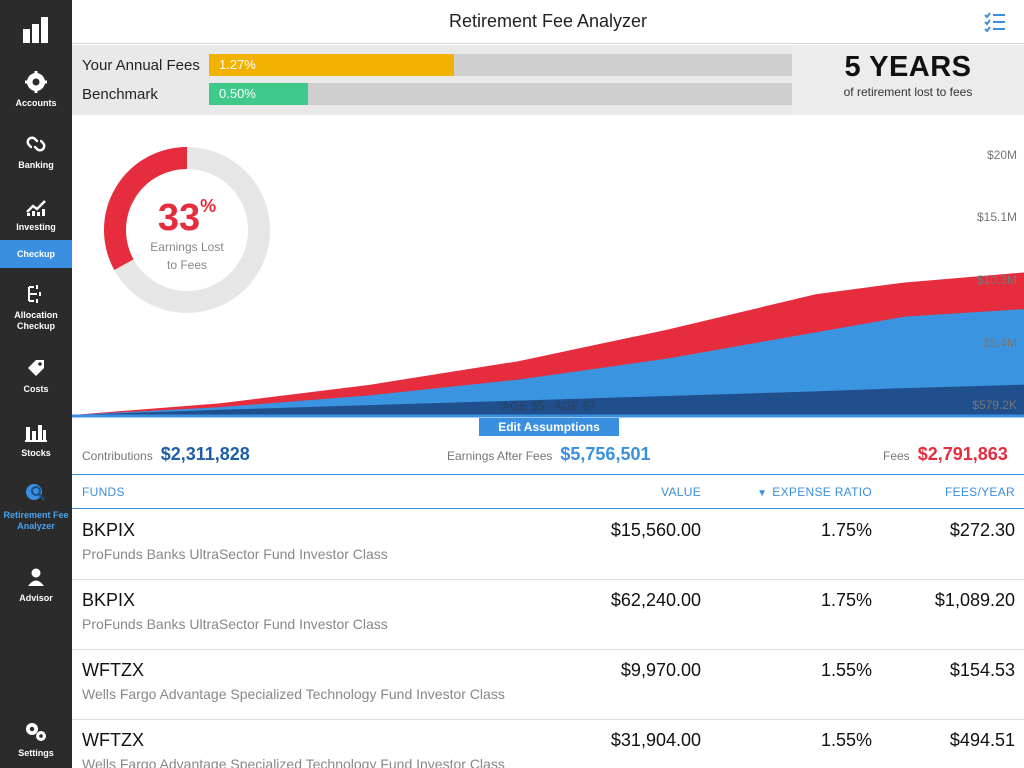  Describe the element at coordinates (208, 206) in the screenshot. I see `donut-percent-sign: %` at that location.